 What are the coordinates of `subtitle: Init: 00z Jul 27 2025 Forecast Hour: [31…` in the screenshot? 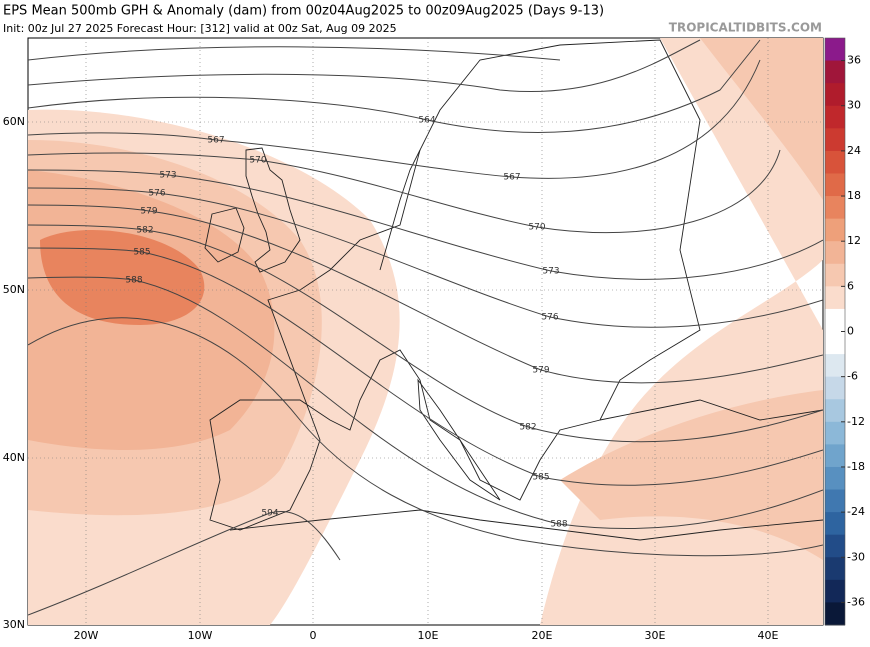 It's located at (200, 28).